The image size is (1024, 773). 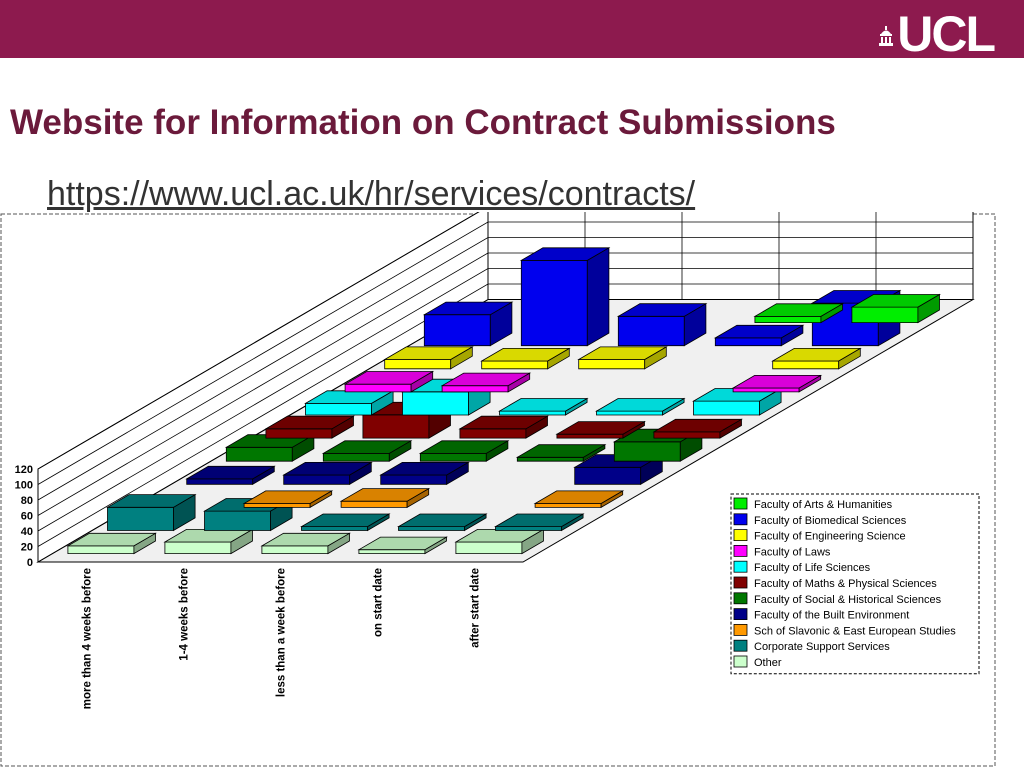 What do you see at coordinates (830, 521) in the screenshot?
I see `legend-label: Faculty of Biomedical Sciences` at bounding box center [830, 521].